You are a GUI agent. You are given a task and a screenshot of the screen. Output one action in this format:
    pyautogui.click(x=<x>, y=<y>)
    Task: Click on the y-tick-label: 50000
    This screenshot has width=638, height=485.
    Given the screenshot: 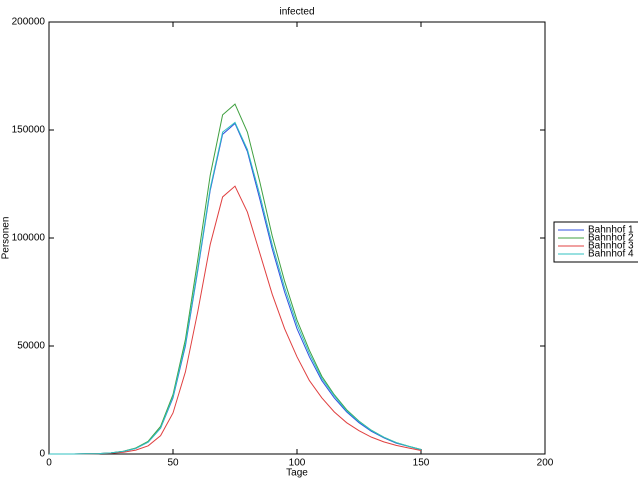 What is the action you would take?
    pyautogui.click(x=31, y=346)
    